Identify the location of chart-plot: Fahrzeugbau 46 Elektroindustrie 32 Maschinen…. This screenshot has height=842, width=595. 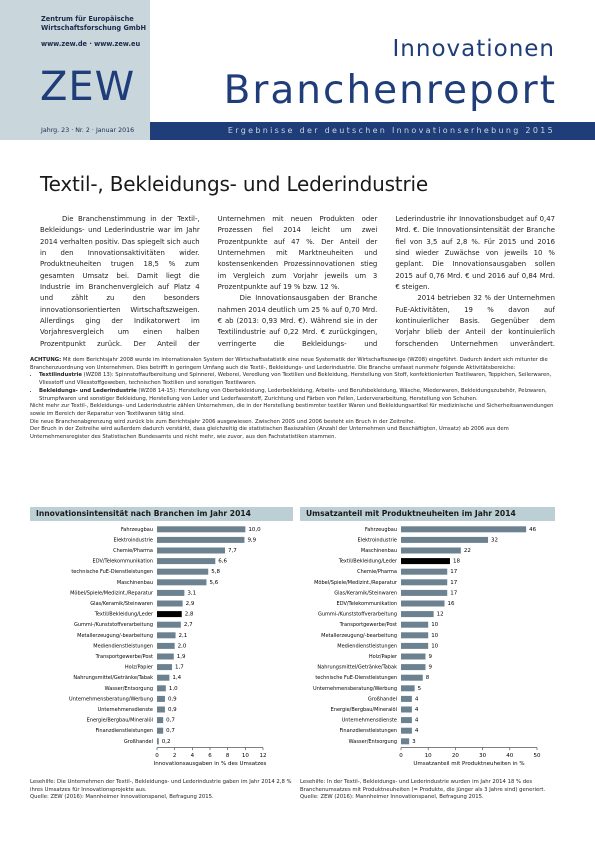
(427, 646).